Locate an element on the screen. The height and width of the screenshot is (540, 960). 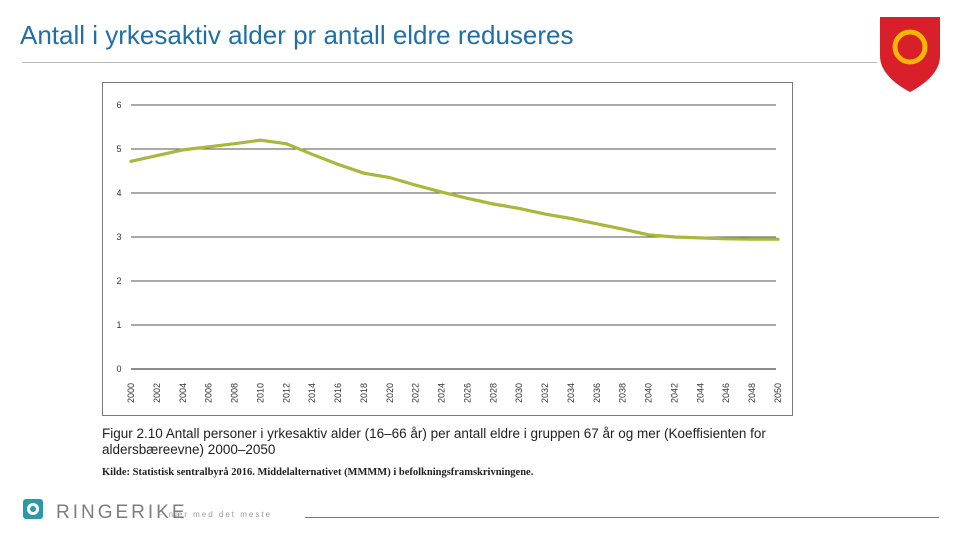
x-tick-label: 2006 is located at coordinates (209, 393).